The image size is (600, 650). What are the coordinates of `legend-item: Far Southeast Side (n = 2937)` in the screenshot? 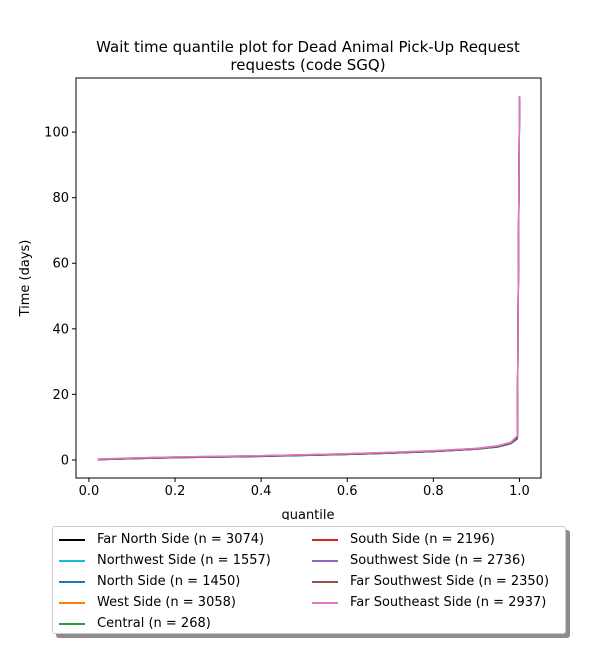 It's located at (430, 602).